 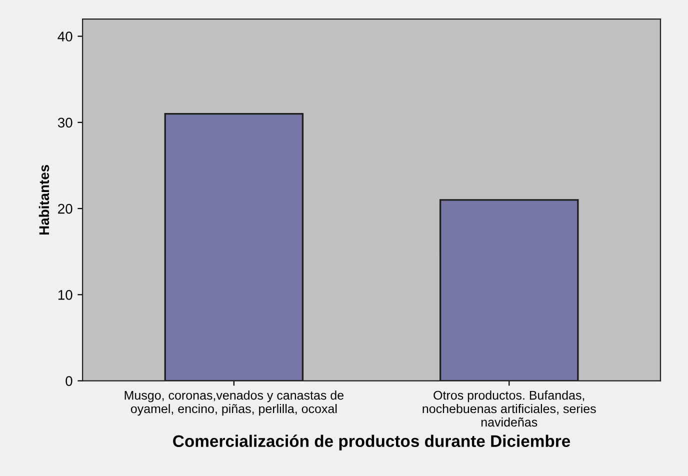 I want to click on y-tick-label: 30, so click(x=65, y=123).